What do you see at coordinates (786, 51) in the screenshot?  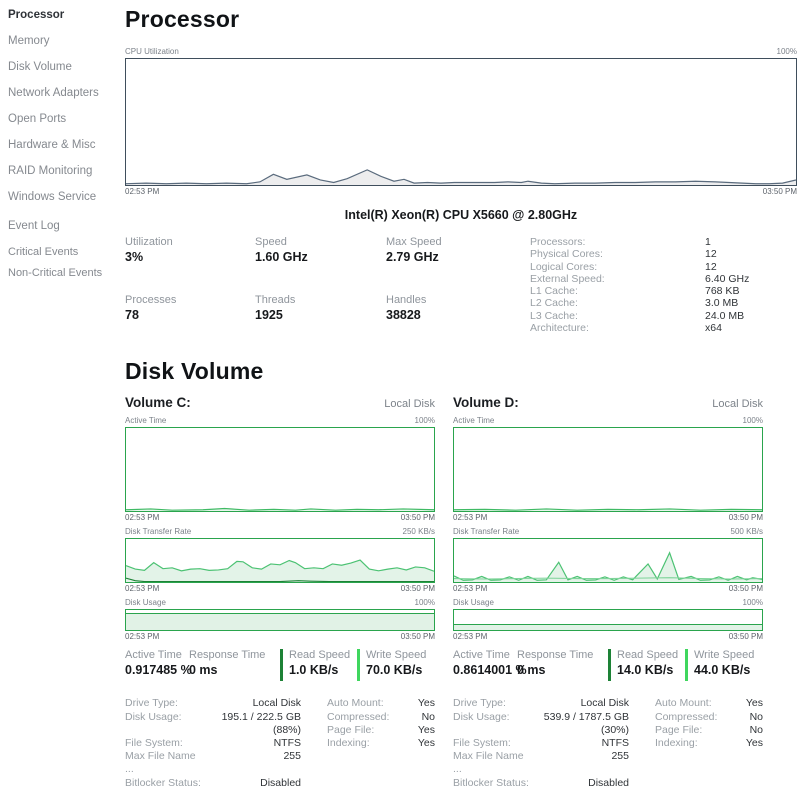 I see `cpu-chart-max-label: 100%` at bounding box center [786, 51].